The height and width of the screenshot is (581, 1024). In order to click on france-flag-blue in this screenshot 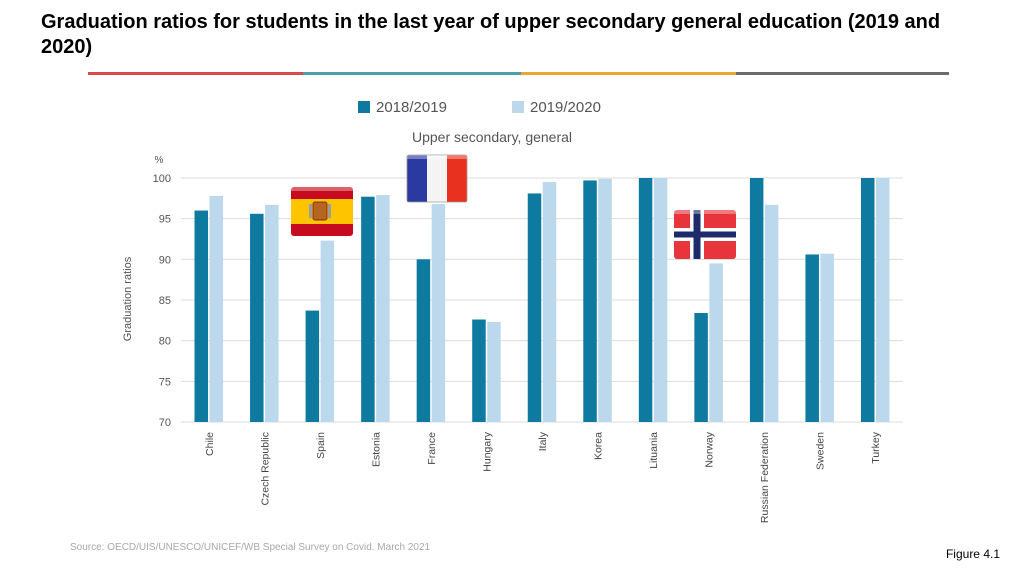, I will do `click(417, 178)`.